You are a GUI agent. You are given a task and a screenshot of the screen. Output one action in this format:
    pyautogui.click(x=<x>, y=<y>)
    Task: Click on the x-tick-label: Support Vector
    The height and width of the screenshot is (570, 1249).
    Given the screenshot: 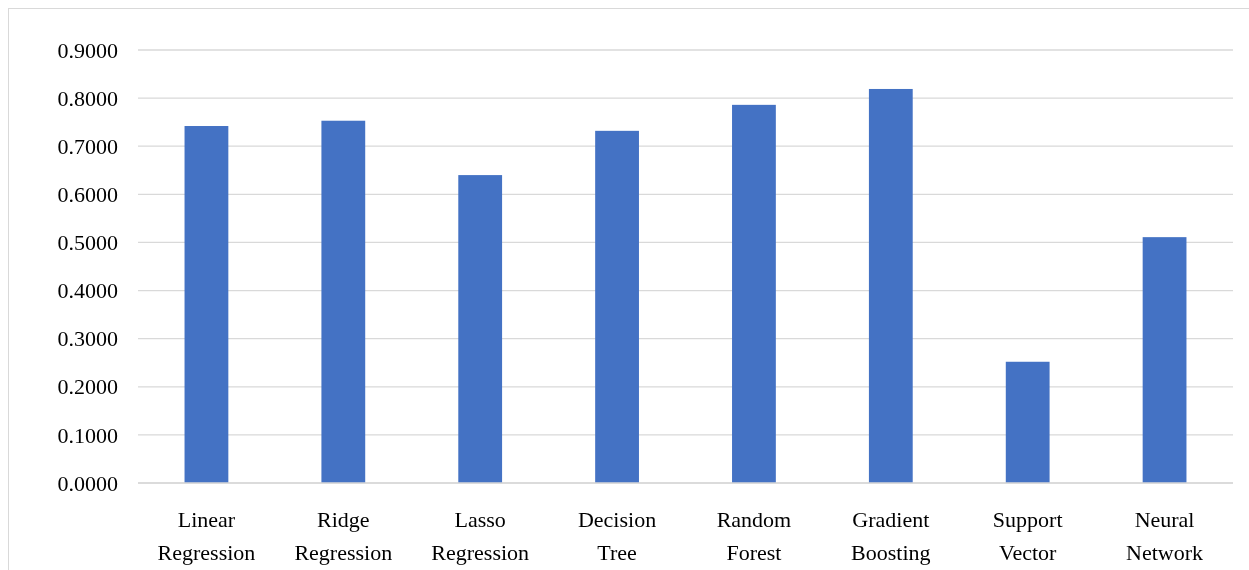 What is the action you would take?
    pyautogui.click(x=1027, y=536)
    